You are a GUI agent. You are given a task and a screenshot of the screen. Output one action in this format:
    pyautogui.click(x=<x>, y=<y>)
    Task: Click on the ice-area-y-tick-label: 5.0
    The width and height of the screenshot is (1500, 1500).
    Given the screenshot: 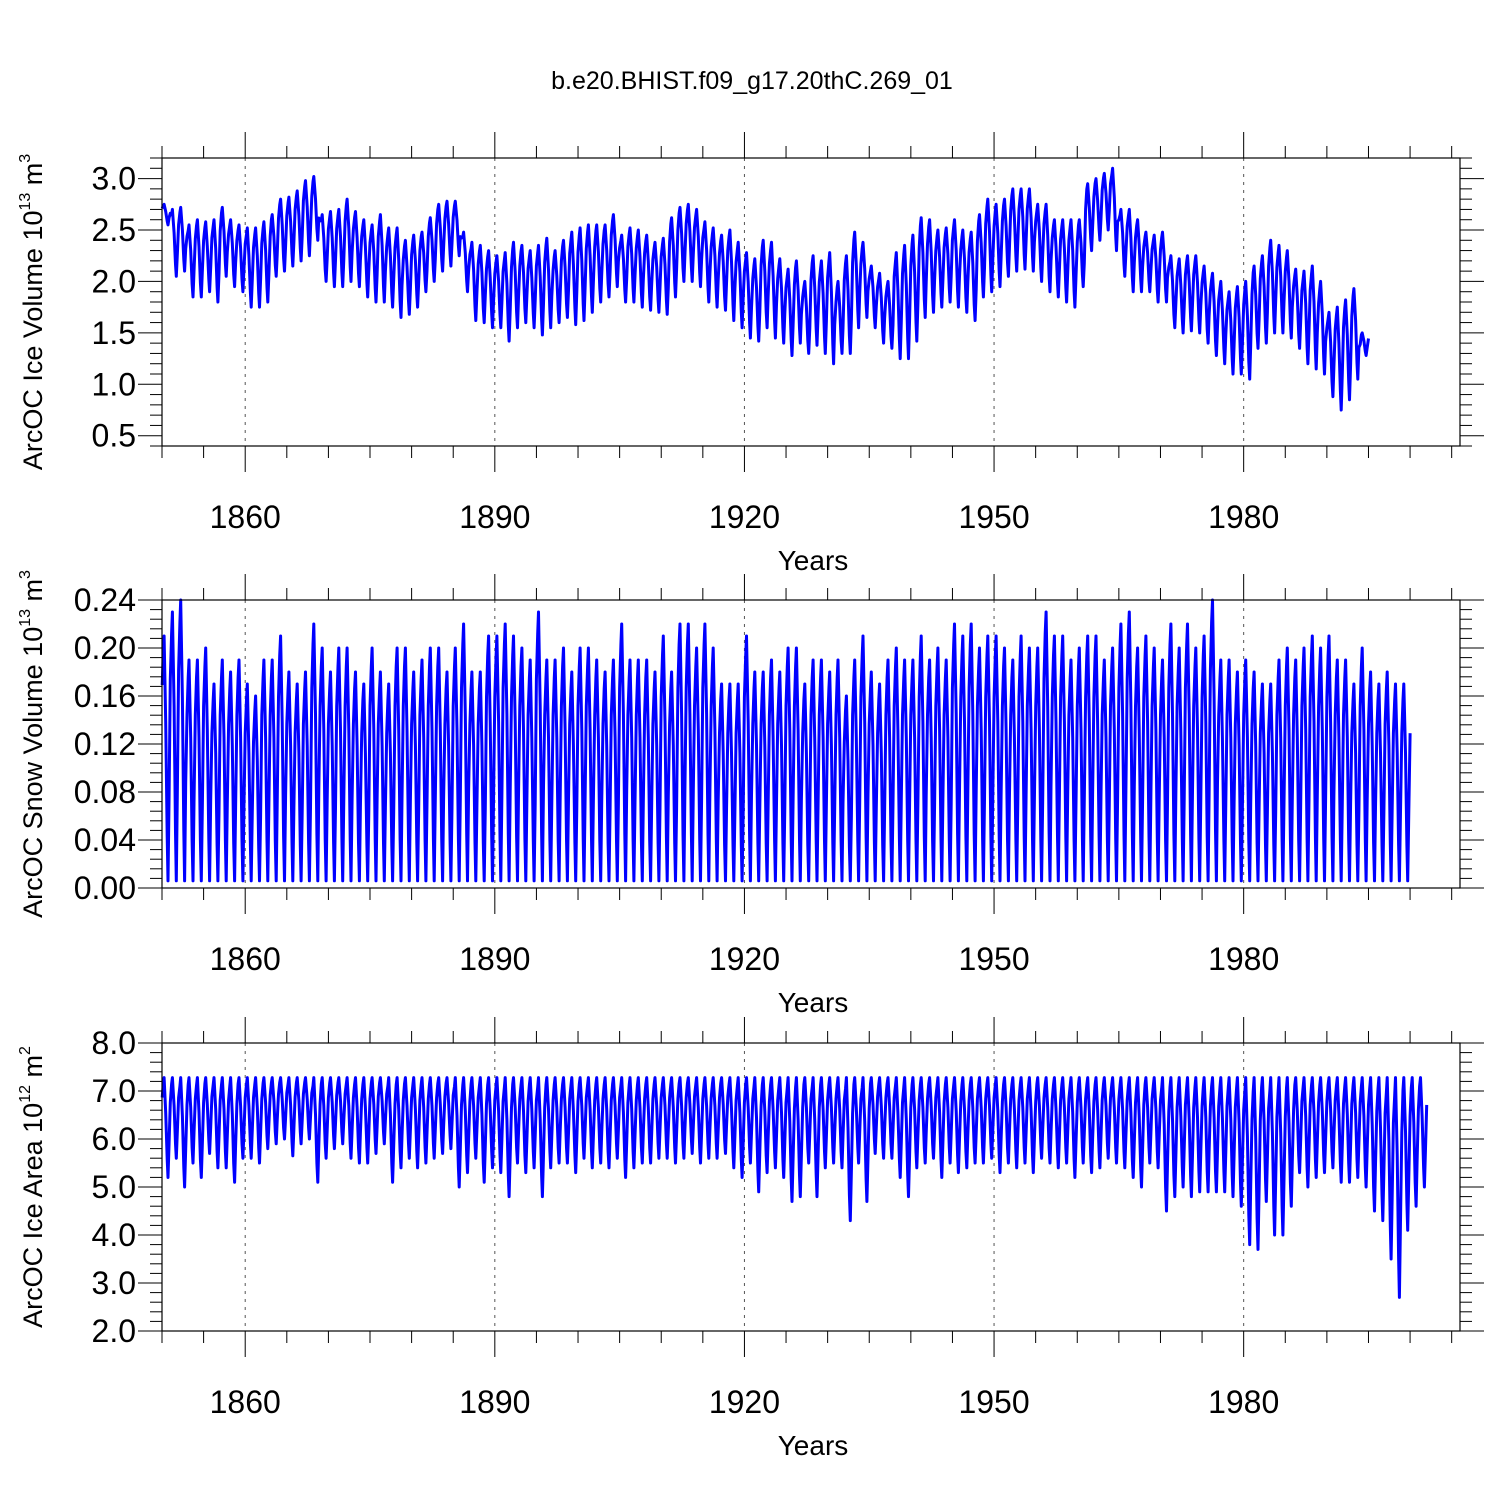 What is the action you would take?
    pyautogui.click(x=114, y=1187)
    